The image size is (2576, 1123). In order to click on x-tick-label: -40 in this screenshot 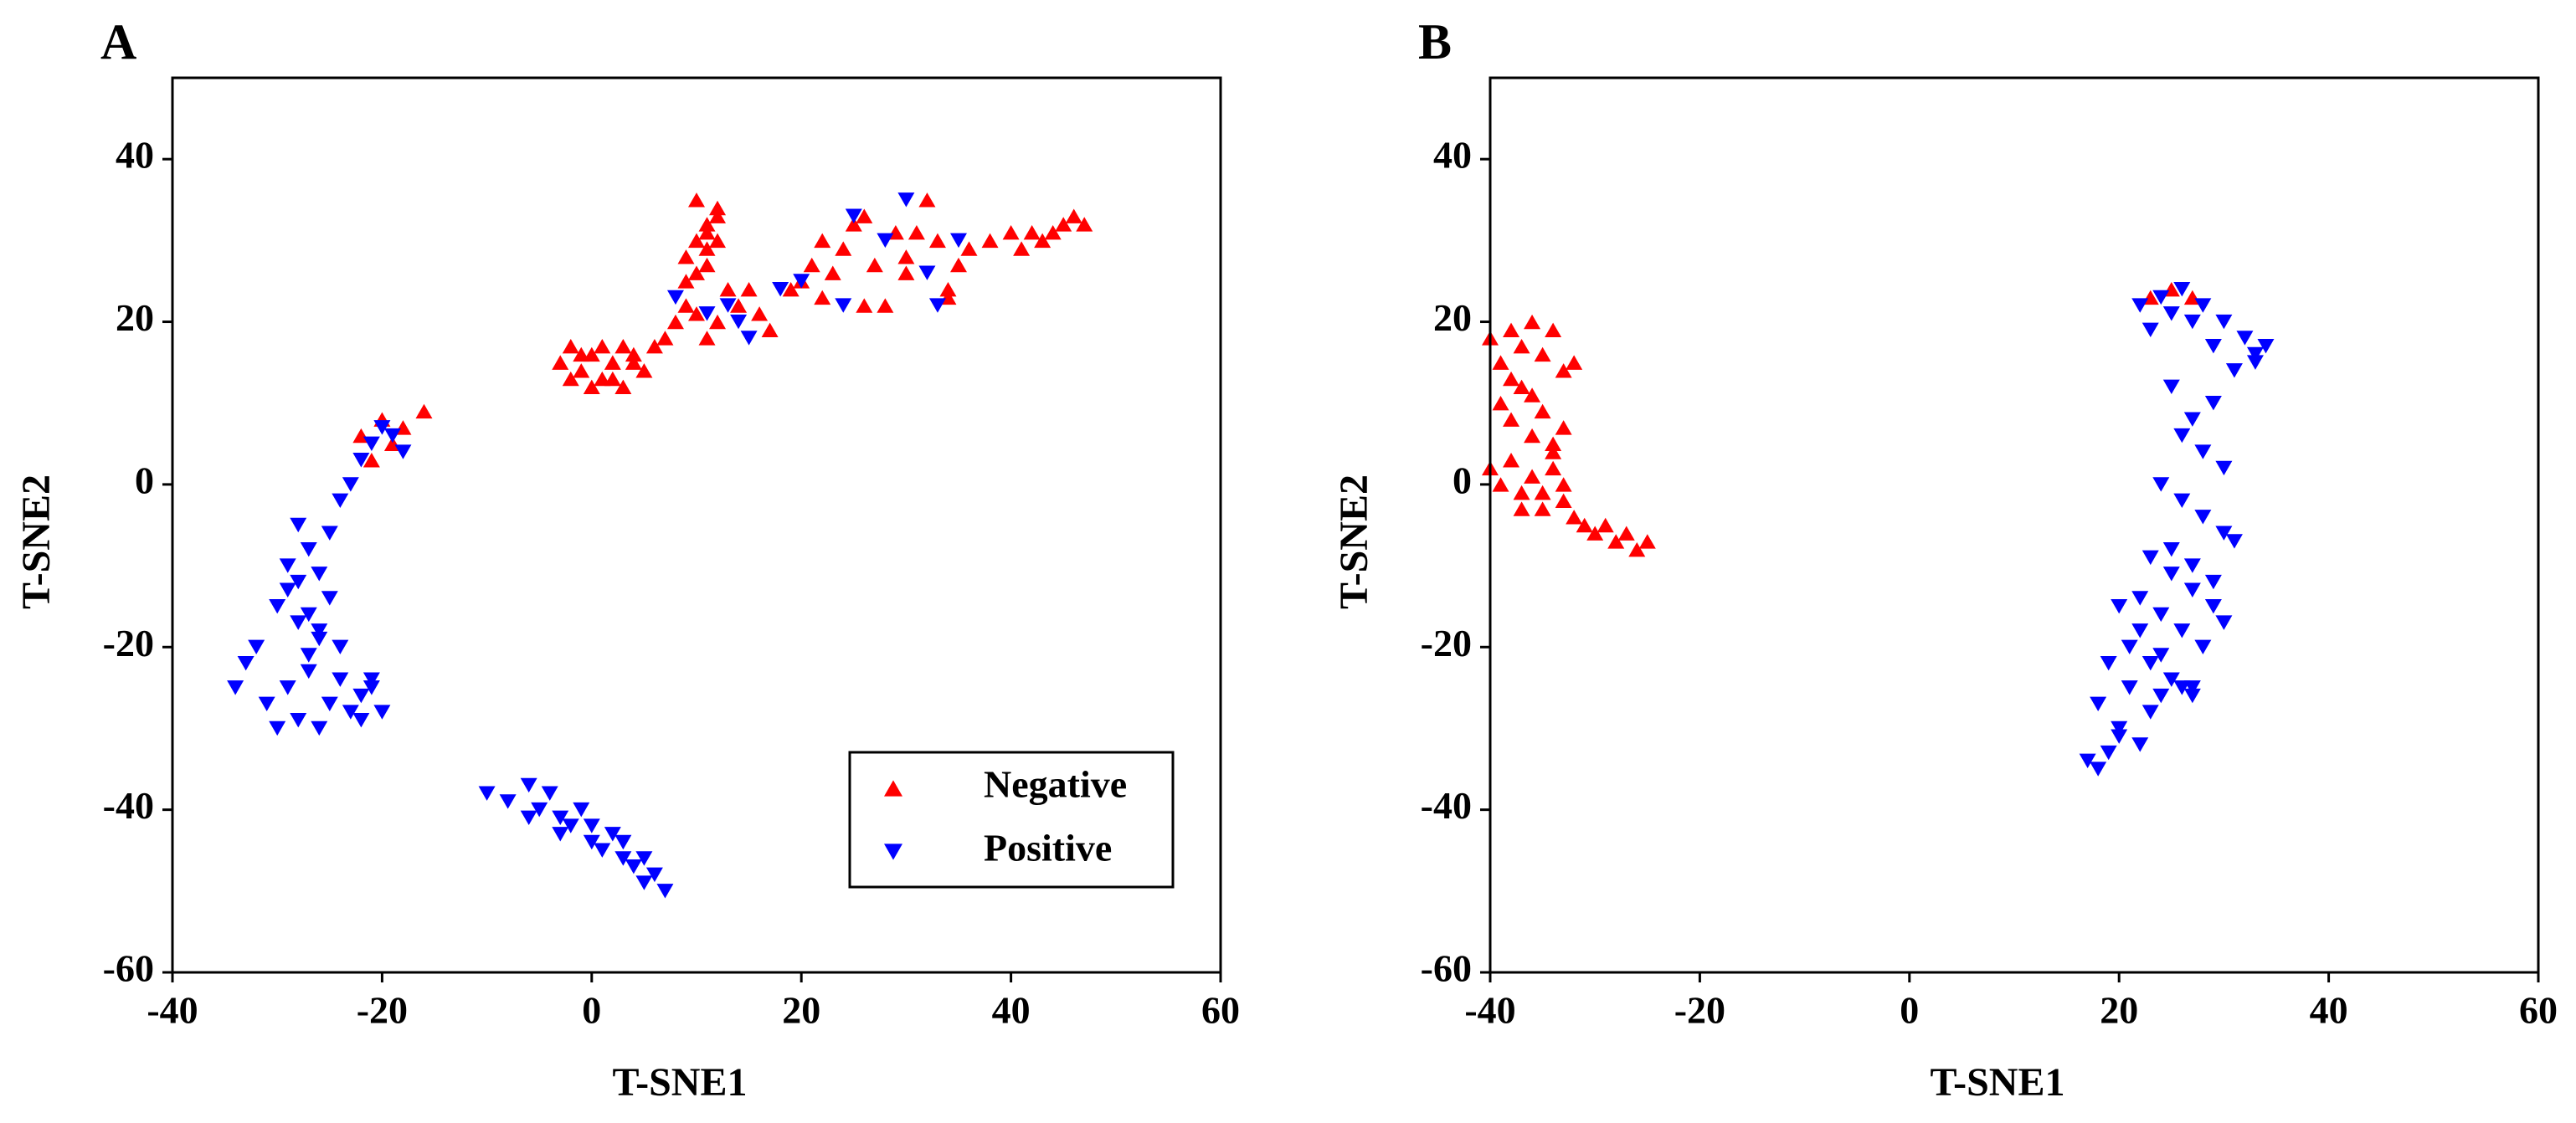, I will do `click(1490, 1010)`.